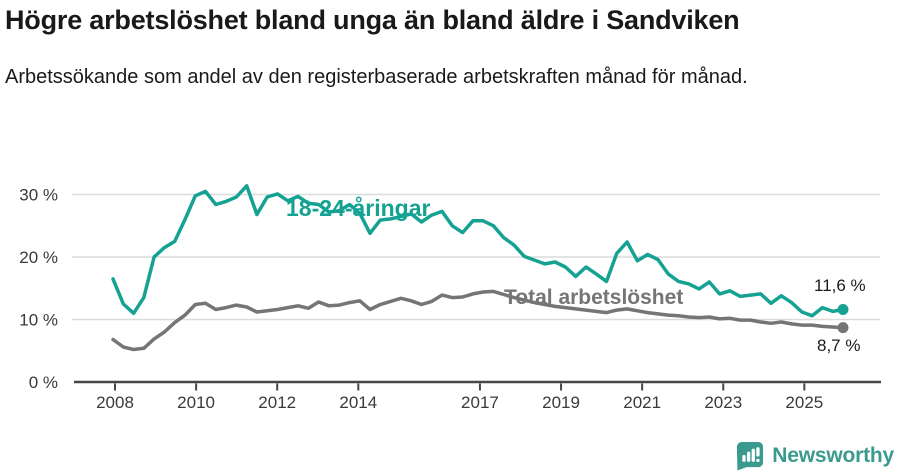  Describe the element at coordinates (723, 402) in the screenshot. I see `x-tick-label: 2023` at that location.